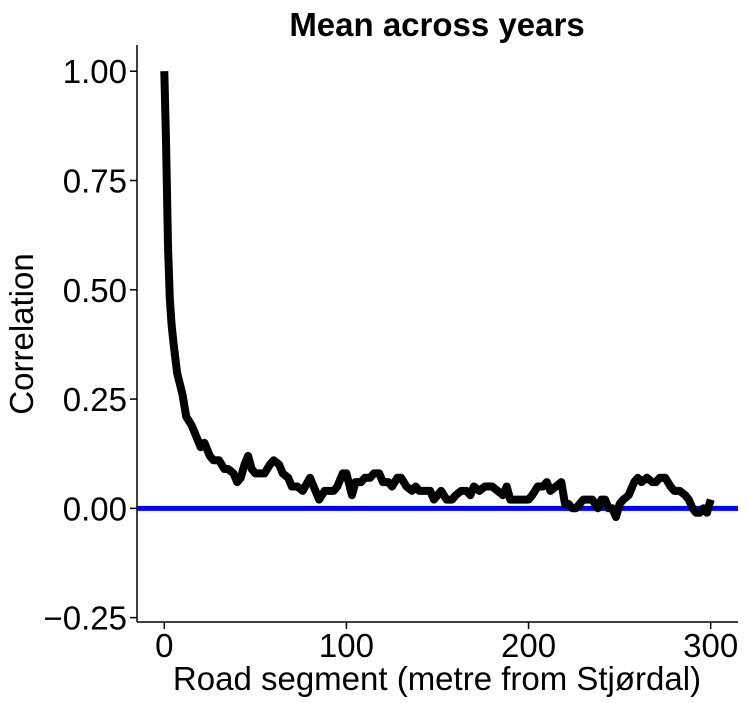  Describe the element at coordinates (437, 678) in the screenshot. I see `x-axis-title: Road segment (metre from Stjørdal)` at that location.